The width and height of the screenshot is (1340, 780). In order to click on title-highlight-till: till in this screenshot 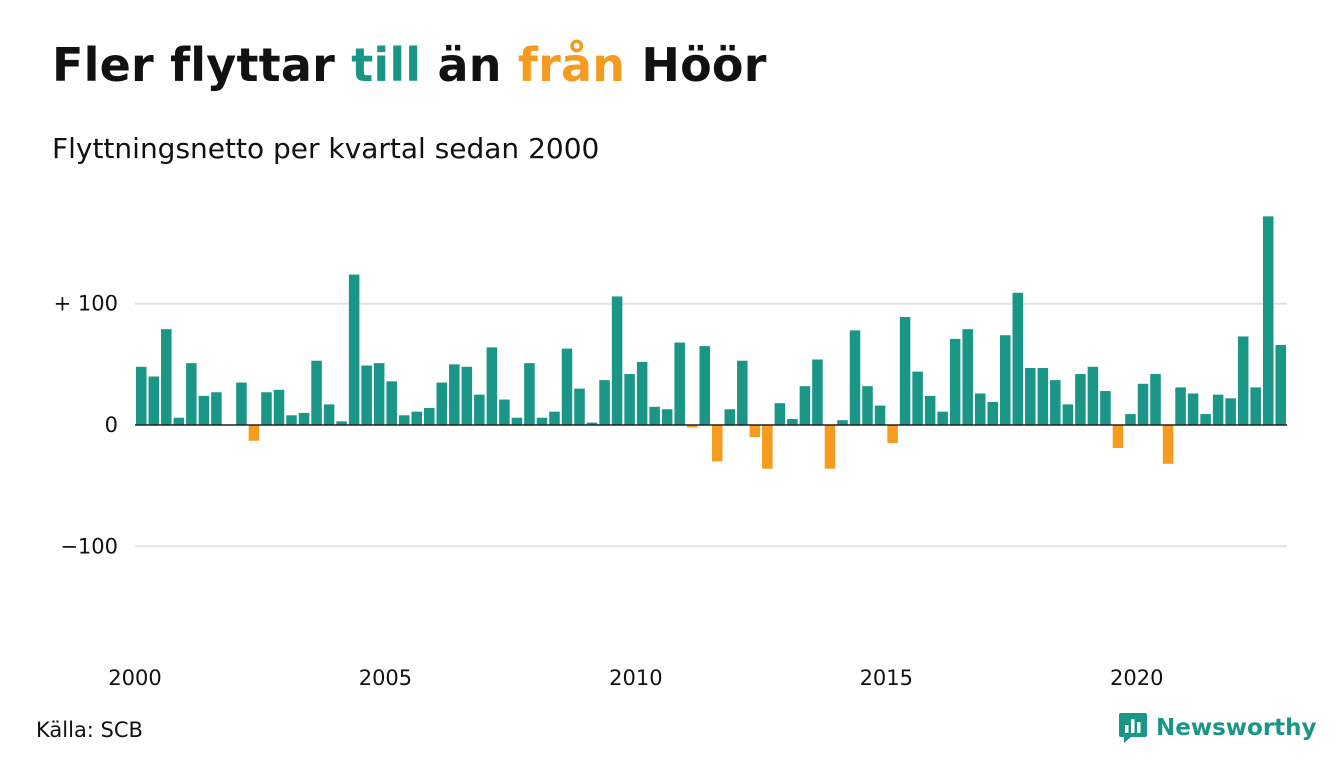, I will do `click(386, 65)`.